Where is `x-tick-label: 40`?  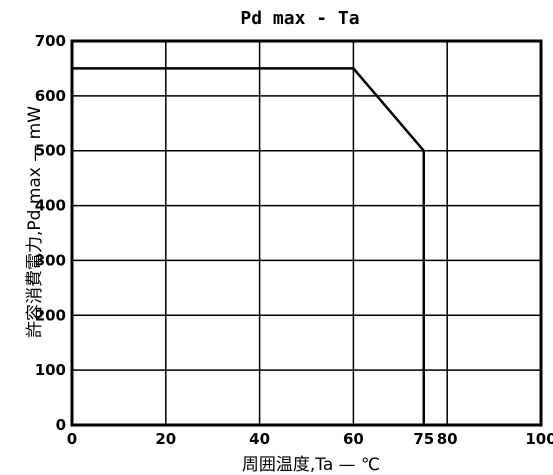
x-tick-label: 40 is located at coordinates (259, 439).